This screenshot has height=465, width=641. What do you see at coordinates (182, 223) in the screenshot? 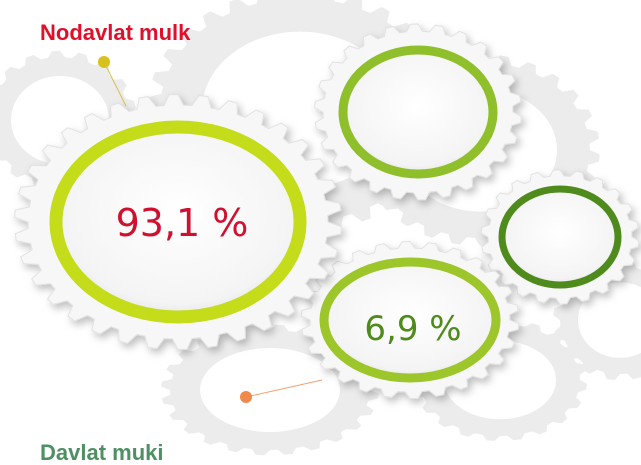
I see `value: 93,1 %` at bounding box center [182, 223].